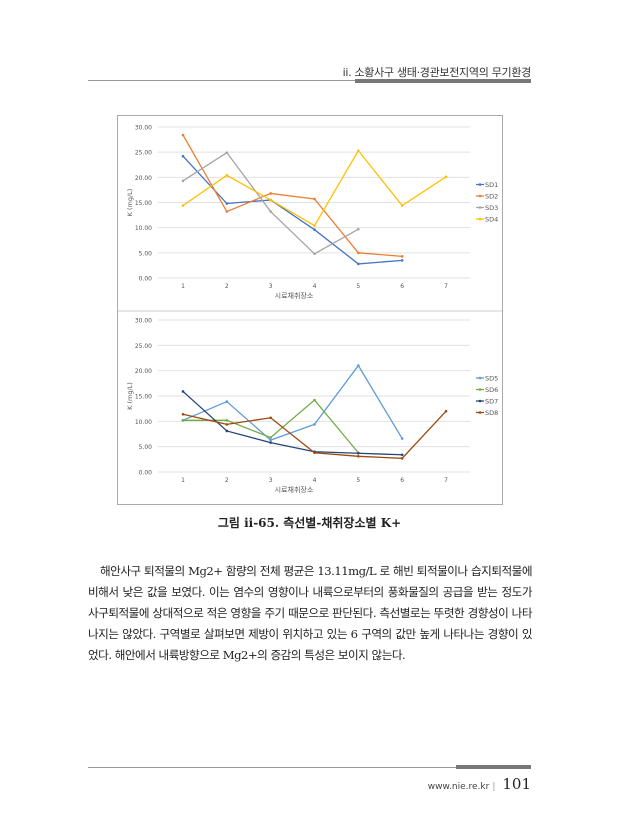  I want to click on running-header: ii. 소황사구 생태·경관보전지역의 무기환경, so click(437, 72).